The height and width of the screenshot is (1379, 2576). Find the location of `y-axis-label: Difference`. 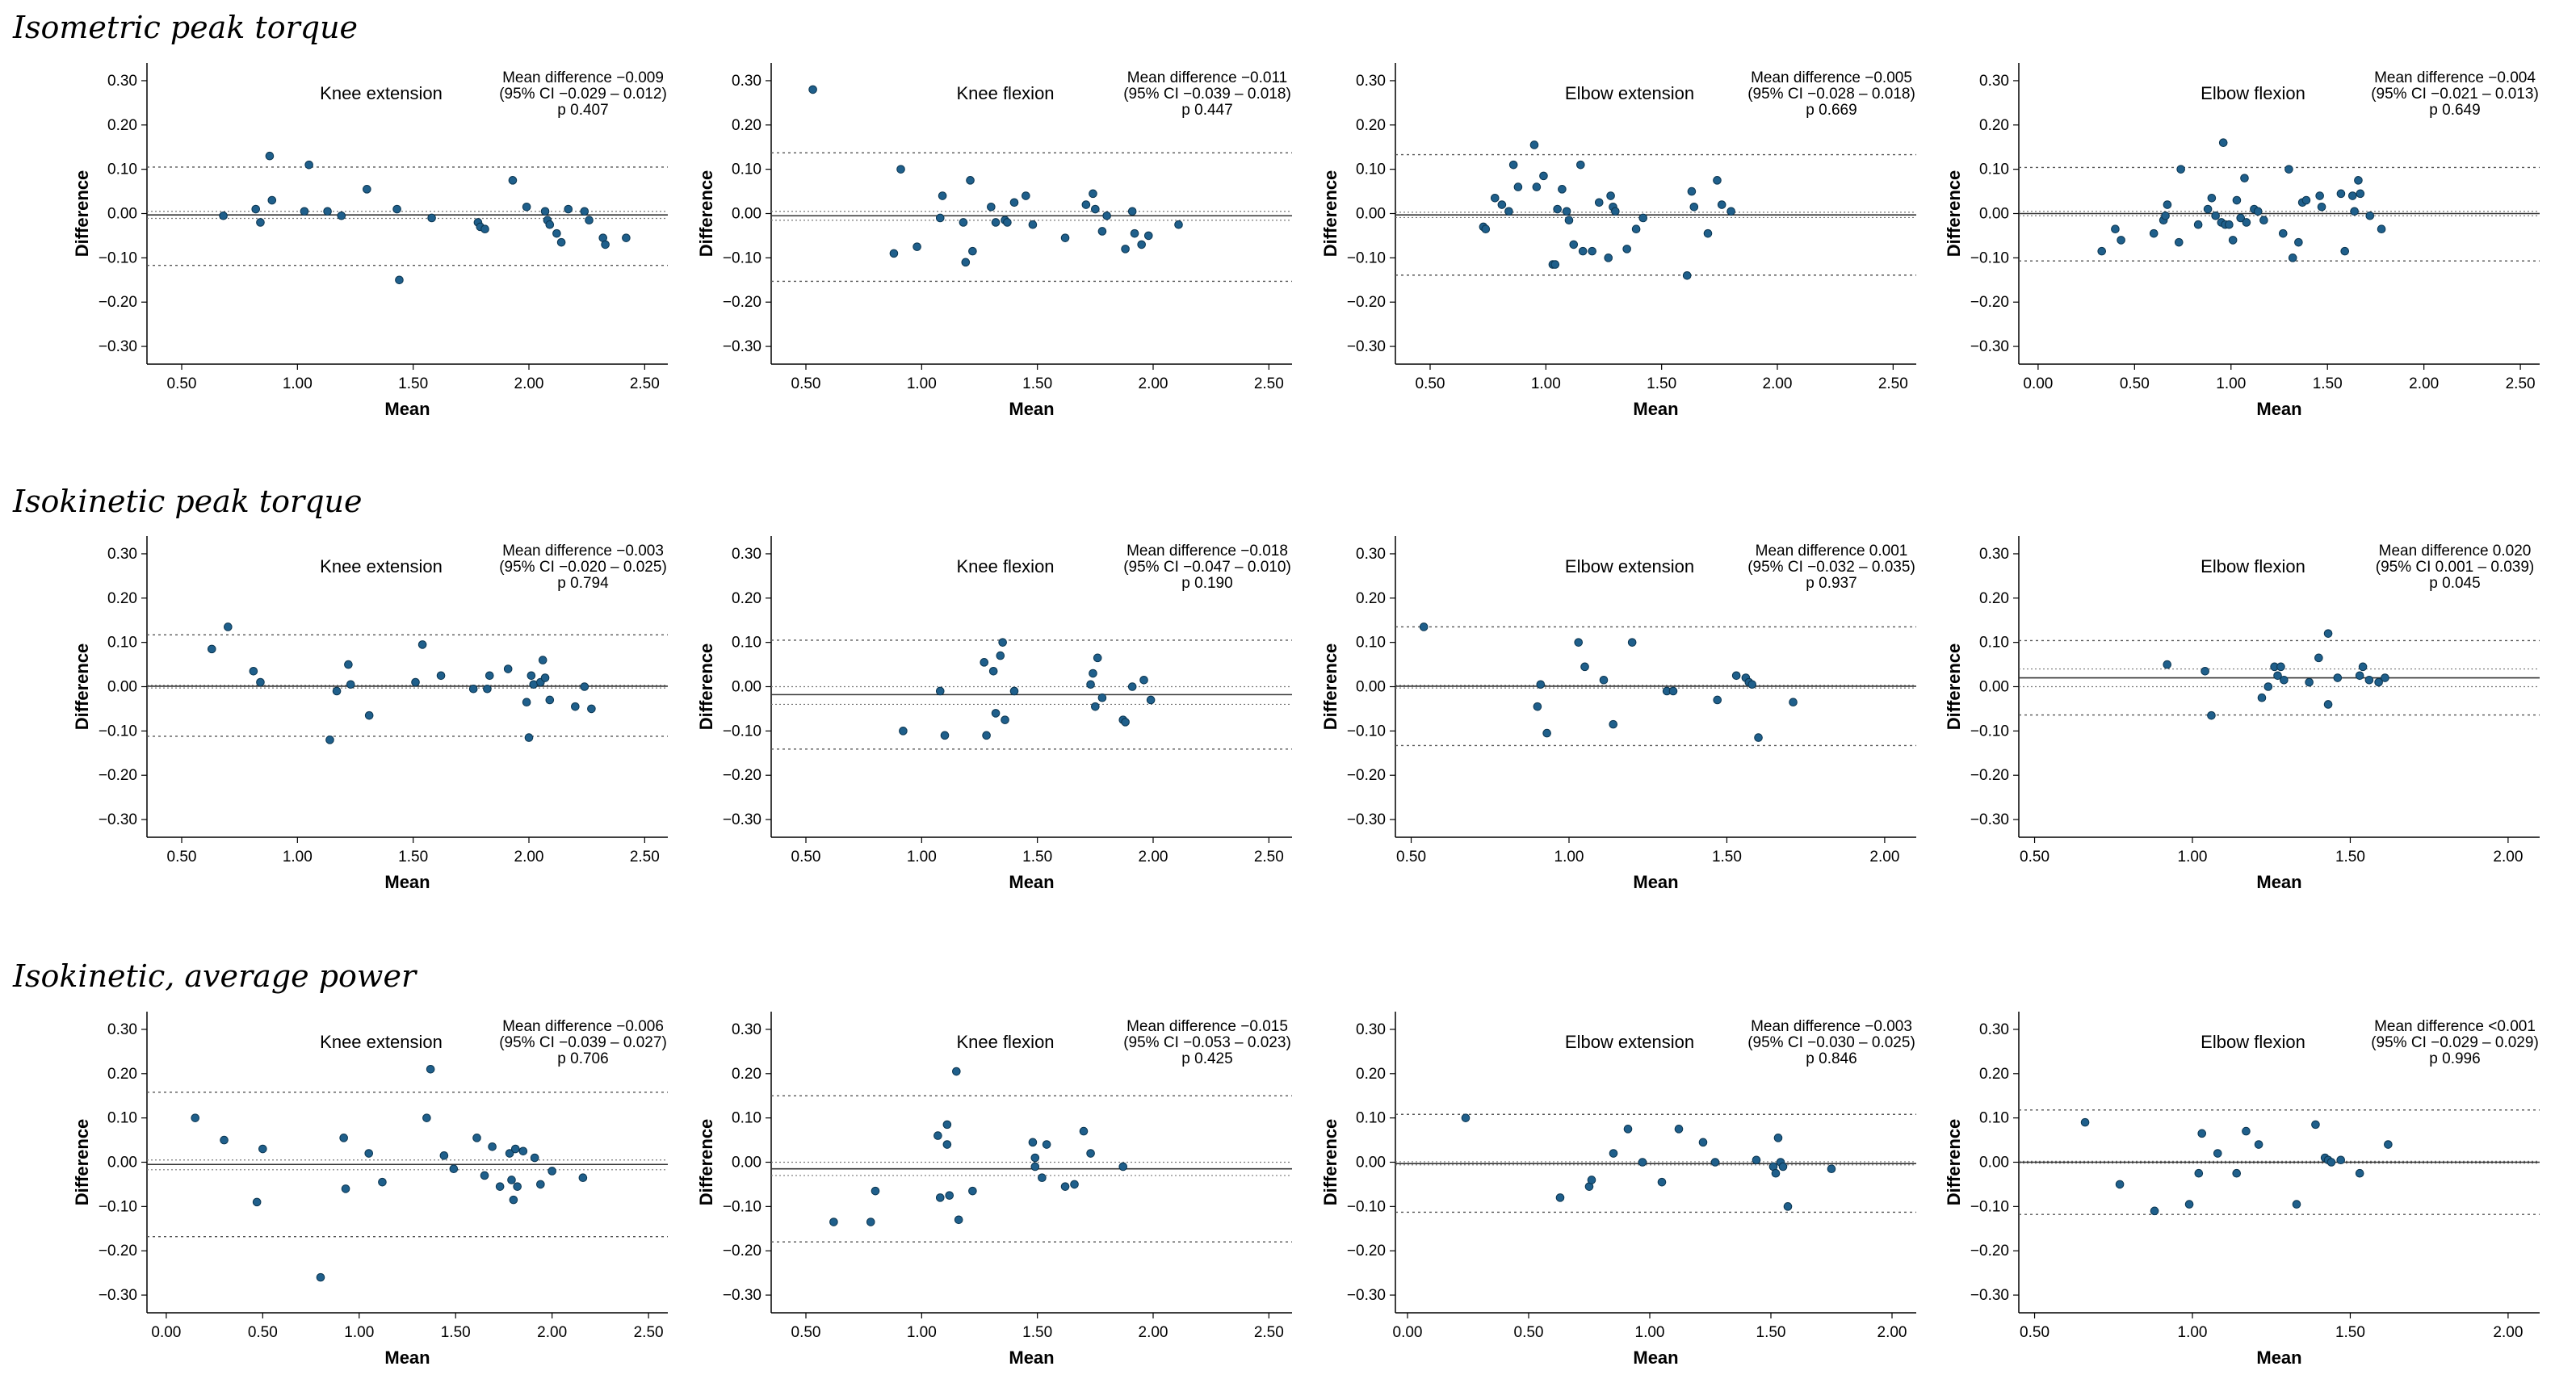

y-axis-label: Difference is located at coordinates (1330, 214).